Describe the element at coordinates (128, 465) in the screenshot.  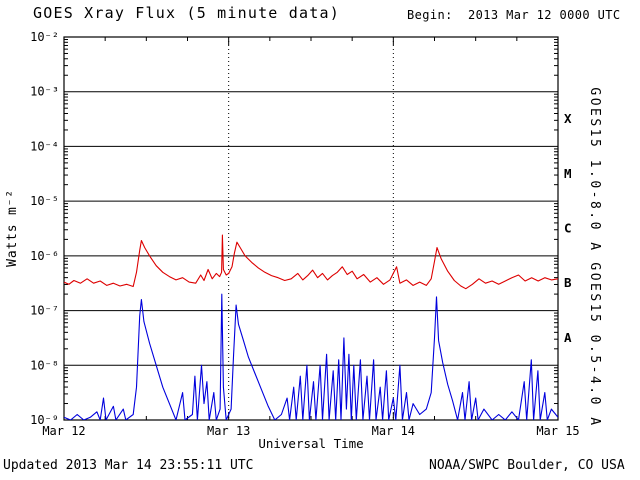
I see `updated-timestamp: Updated 2013 Mar 14 23:55:11 UTC` at that location.